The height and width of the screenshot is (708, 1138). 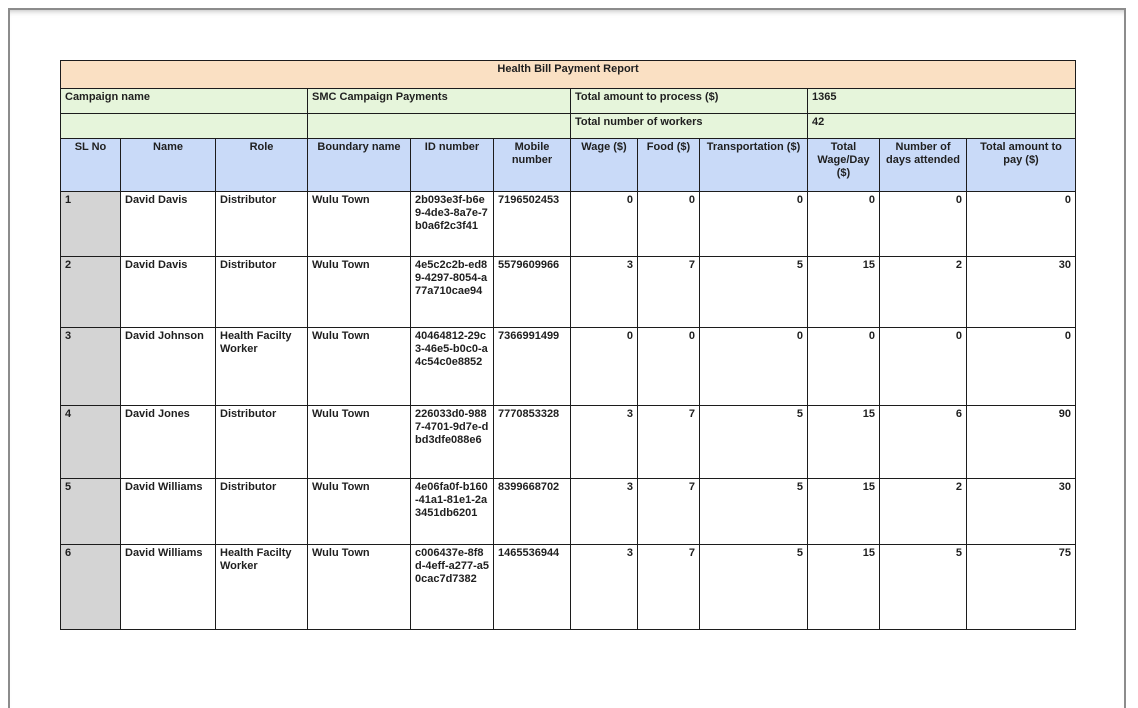 I want to click on cell-days-attended: 0, so click(x=923, y=224).